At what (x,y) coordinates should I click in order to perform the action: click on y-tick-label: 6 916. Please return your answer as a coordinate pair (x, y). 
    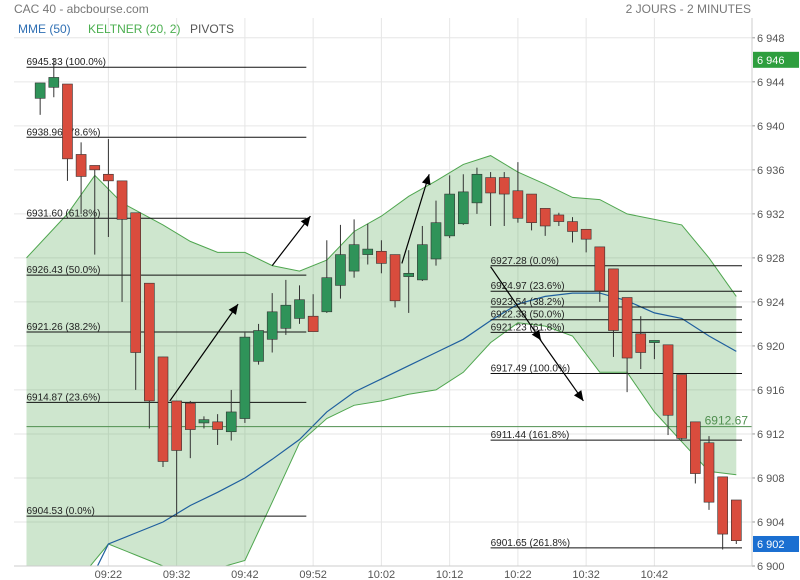
    Looking at the image, I should click on (771, 391).